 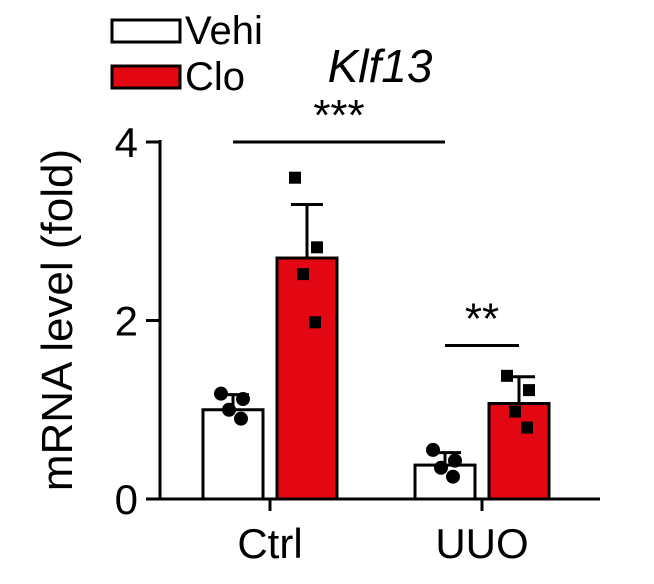 What do you see at coordinates (269, 543) in the screenshot?
I see `x-tick-label-0: Ctrl` at bounding box center [269, 543].